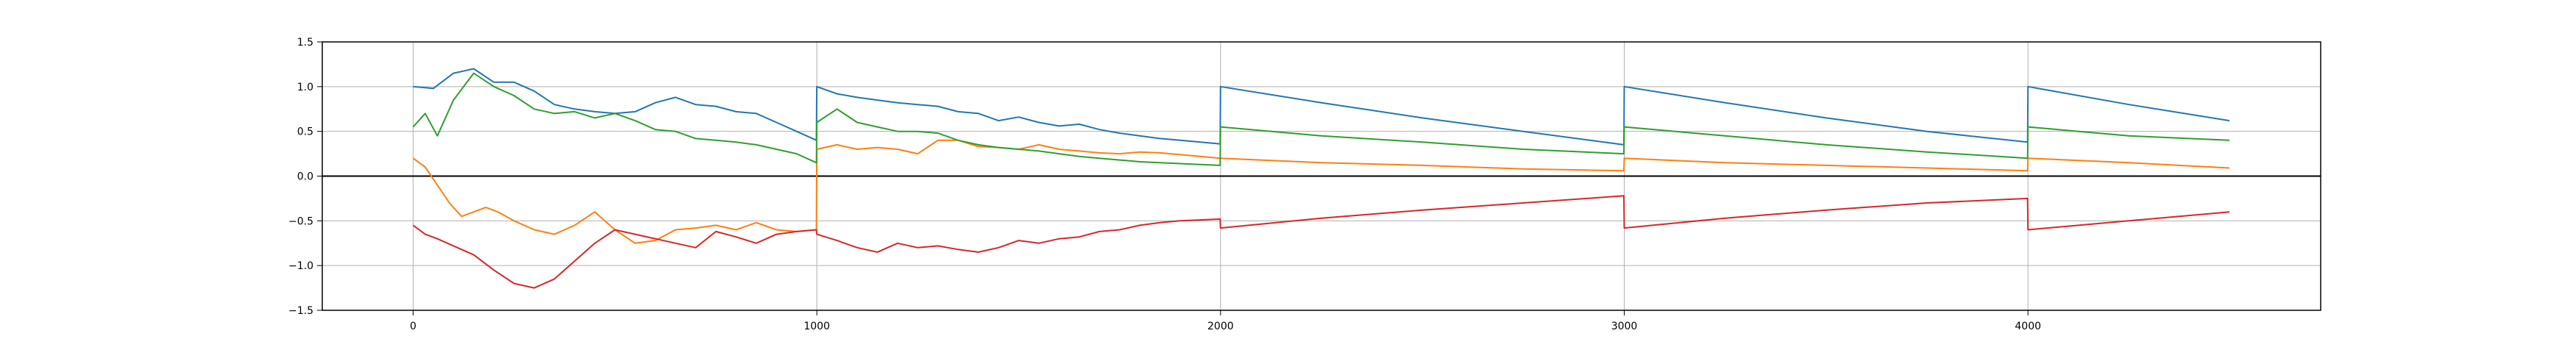 Image resolution: width=2576 pixels, height=350 pixels. What do you see at coordinates (300, 266) in the screenshot?
I see `y-tick-label: −1.0` at bounding box center [300, 266].